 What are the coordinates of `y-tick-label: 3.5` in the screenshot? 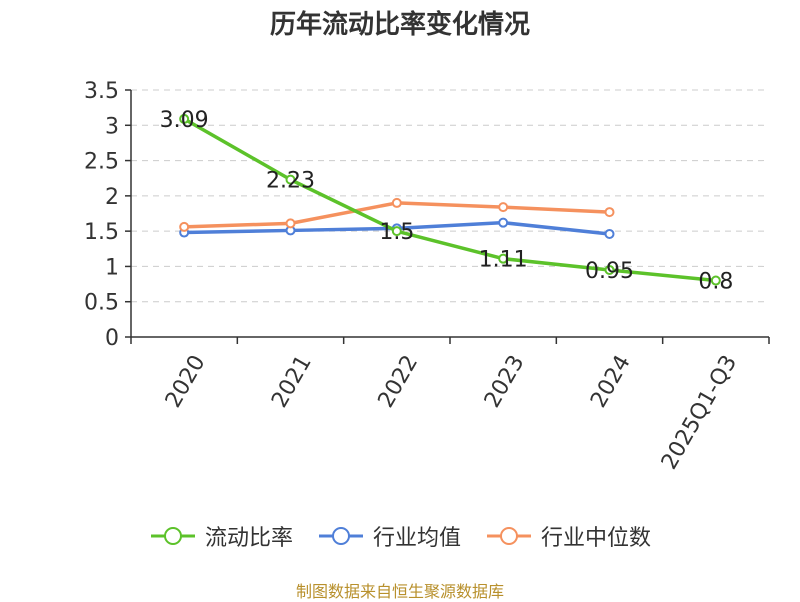 It's located at (101, 91).